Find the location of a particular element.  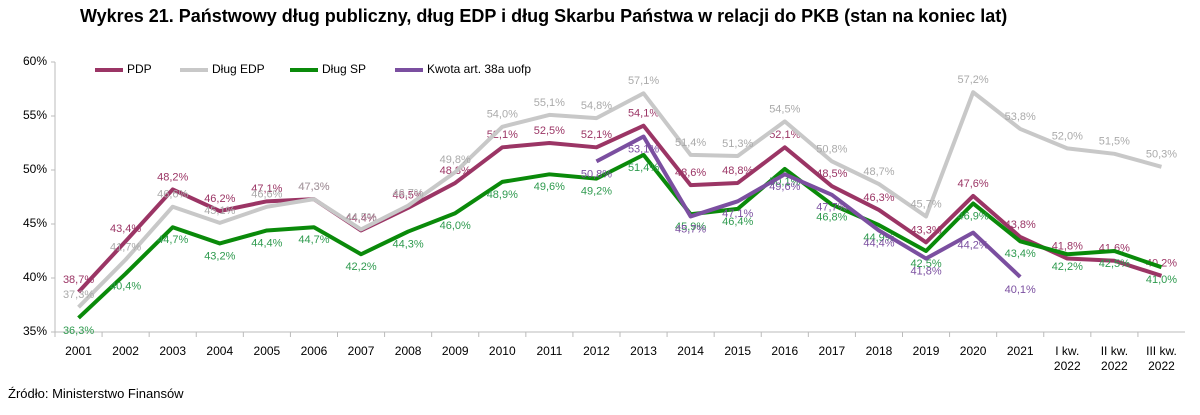

data-label: 54,8% is located at coordinates (596, 106).